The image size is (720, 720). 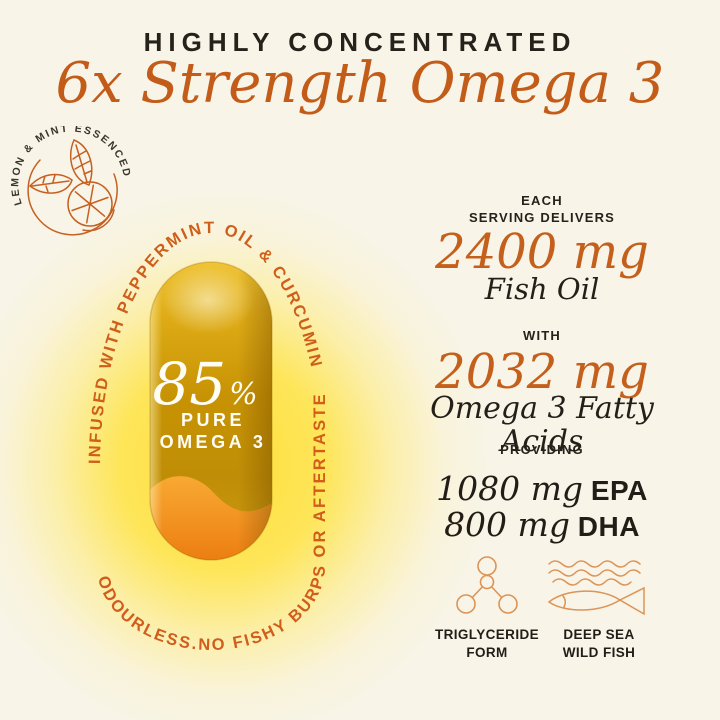 I want to click on molecule-icon, so click(x=487, y=587).